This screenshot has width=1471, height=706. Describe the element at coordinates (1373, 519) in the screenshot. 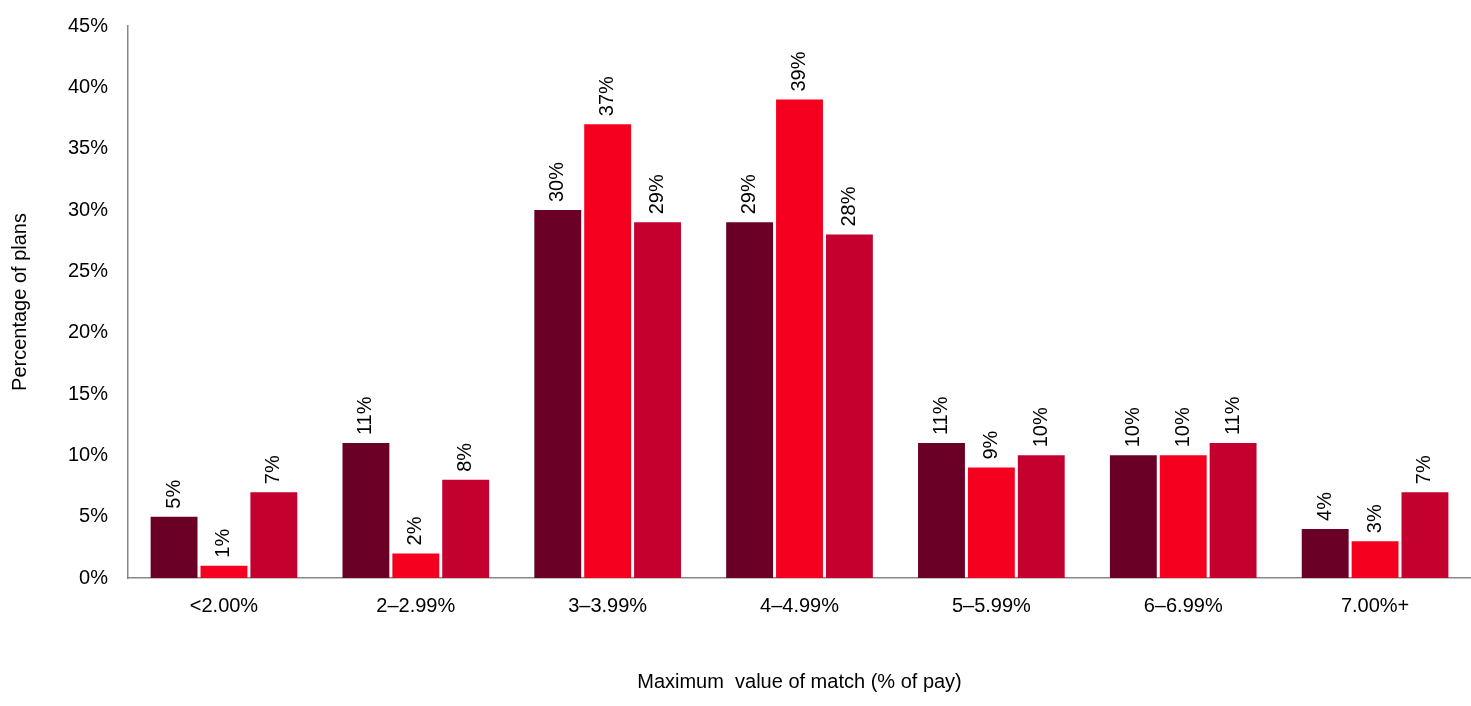

I see `data-label: 3%` at that location.